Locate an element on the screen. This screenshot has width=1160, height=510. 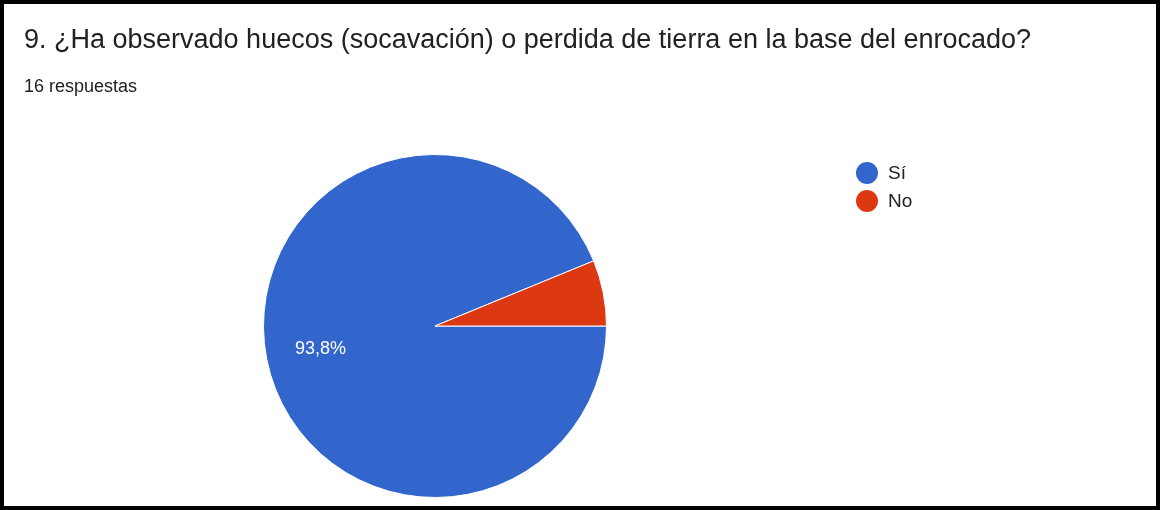
legend-label: No is located at coordinates (900, 201).